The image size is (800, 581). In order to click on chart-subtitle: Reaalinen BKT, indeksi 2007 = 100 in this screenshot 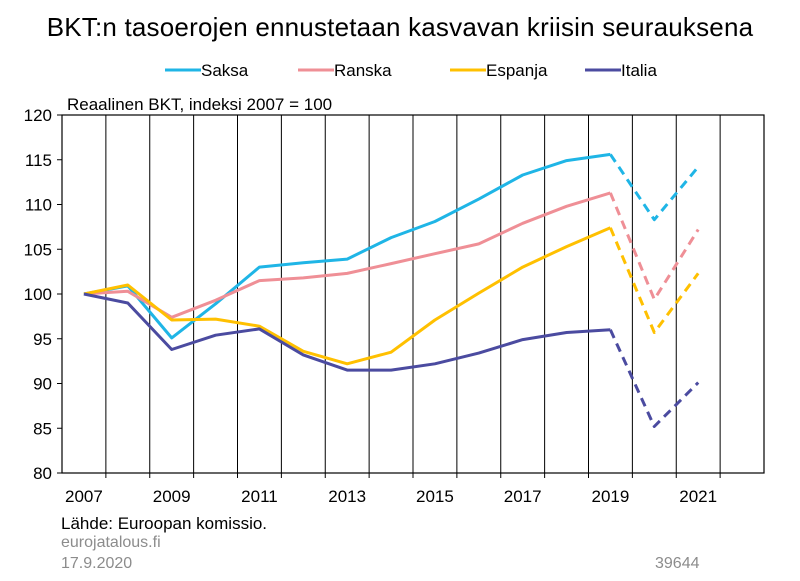, I will do `click(199, 104)`.